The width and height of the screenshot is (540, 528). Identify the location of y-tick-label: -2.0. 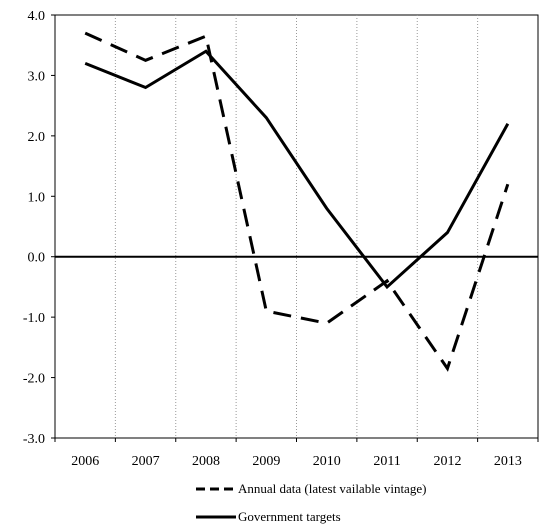
(34, 379).